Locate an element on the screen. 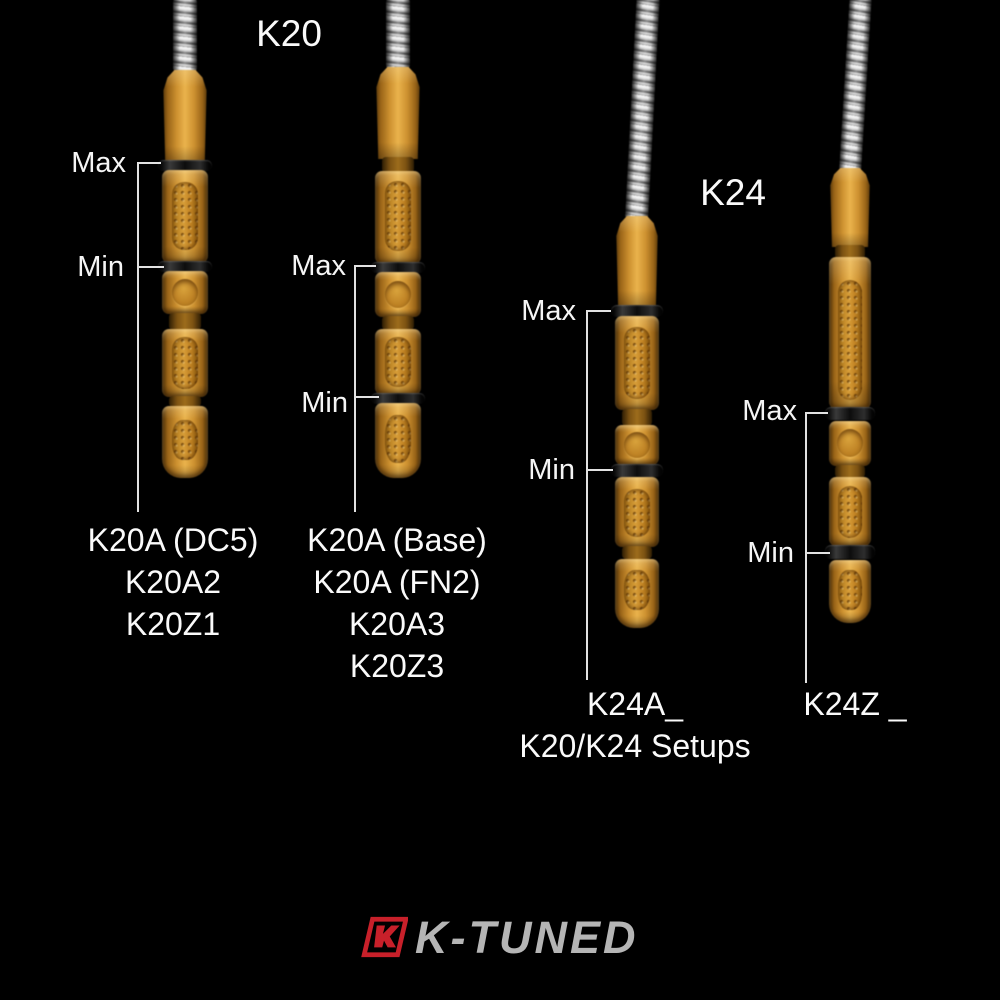 Image resolution: width=1000 pixels, height=1000 pixels. k20-group-title: K20 is located at coordinates (289, 33).